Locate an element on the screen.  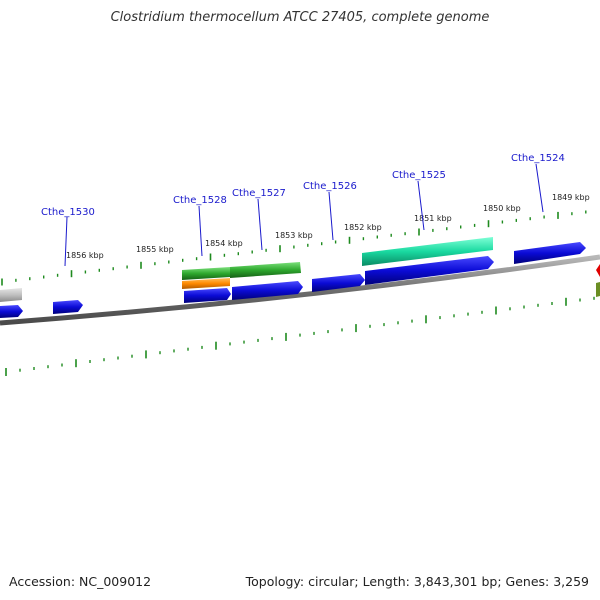
gene-label-cthe-1524: Cthe_1524 is located at coordinates (538, 158).